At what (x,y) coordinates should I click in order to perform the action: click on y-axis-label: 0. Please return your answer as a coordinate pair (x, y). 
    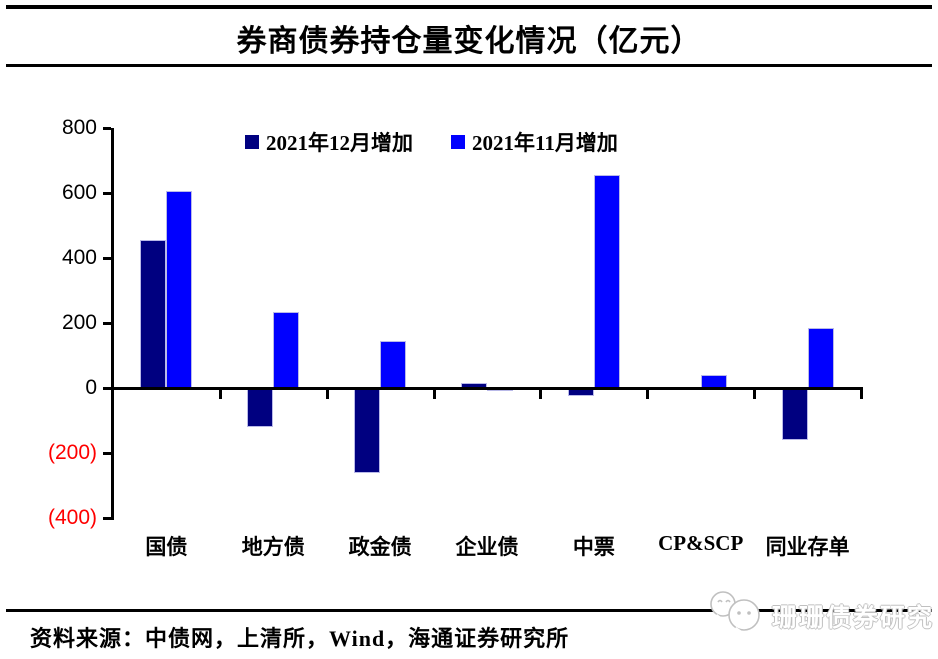
    Looking at the image, I should click on (91, 387).